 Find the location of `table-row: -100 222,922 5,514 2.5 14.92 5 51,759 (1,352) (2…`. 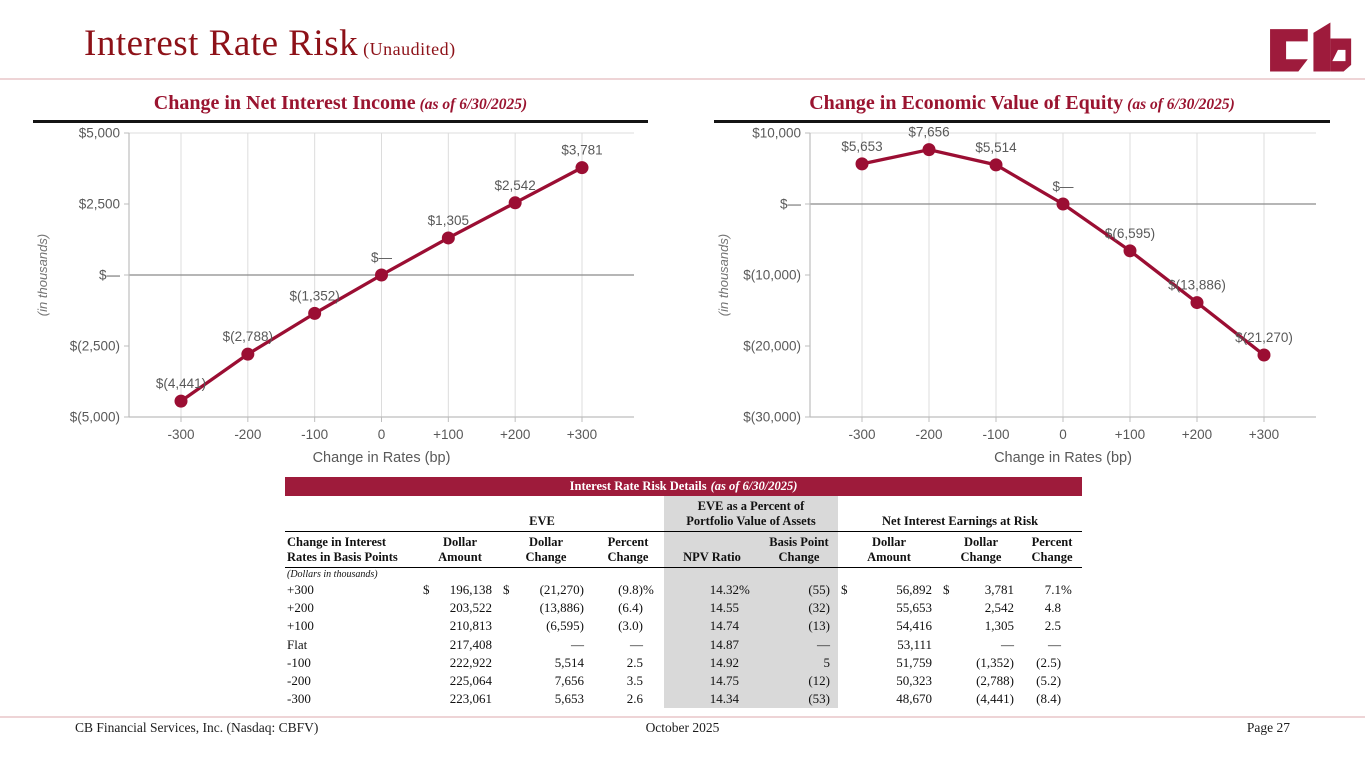

table-row: -100 222,922 5,514 2.5 14.92 5 51,759 (1,352) (2… is located at coordinates (683, 663).